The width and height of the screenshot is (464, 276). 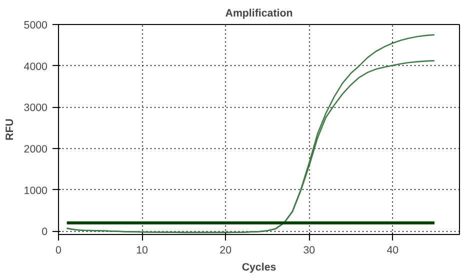 What do you see at coordinates (36, 108) in the screenshot?
I see `y-tick-label: 3000` at bounding box center [36, 108].